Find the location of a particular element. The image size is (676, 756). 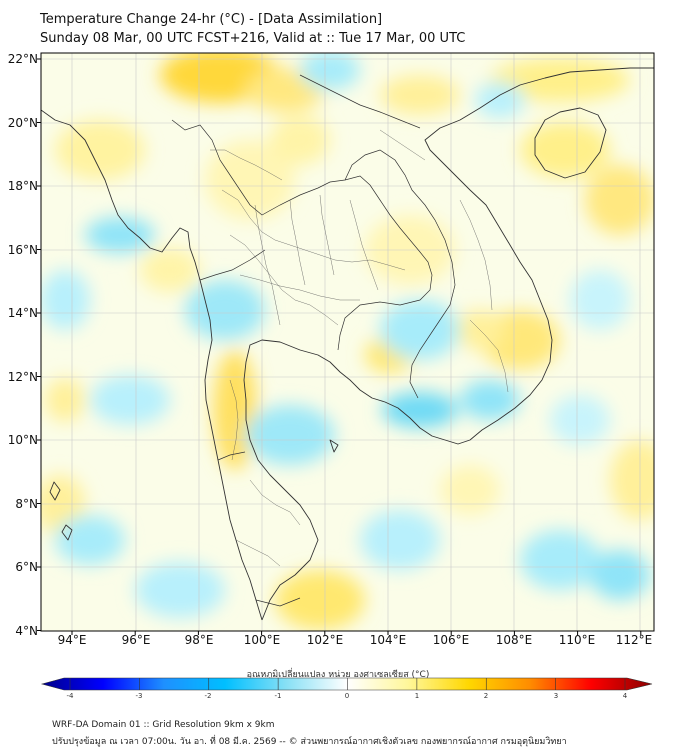

lon-label: 108°E is located at coordinates (514, 640).